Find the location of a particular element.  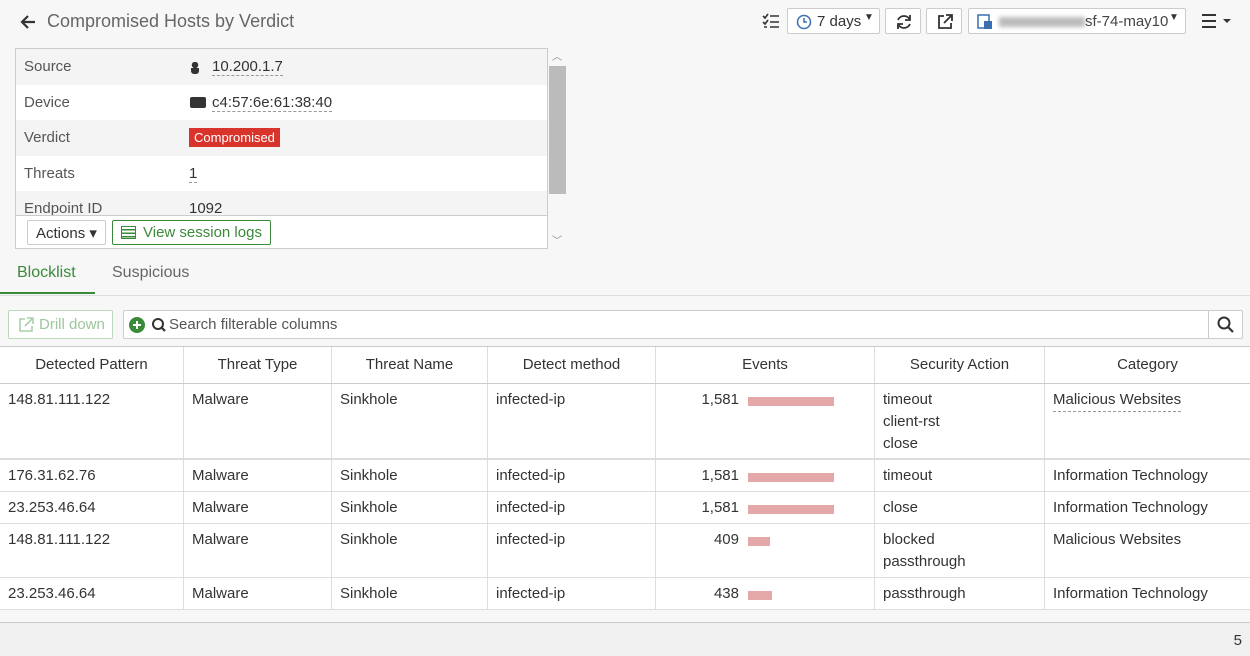

column-header: Events is located at coordinates (764, 365).